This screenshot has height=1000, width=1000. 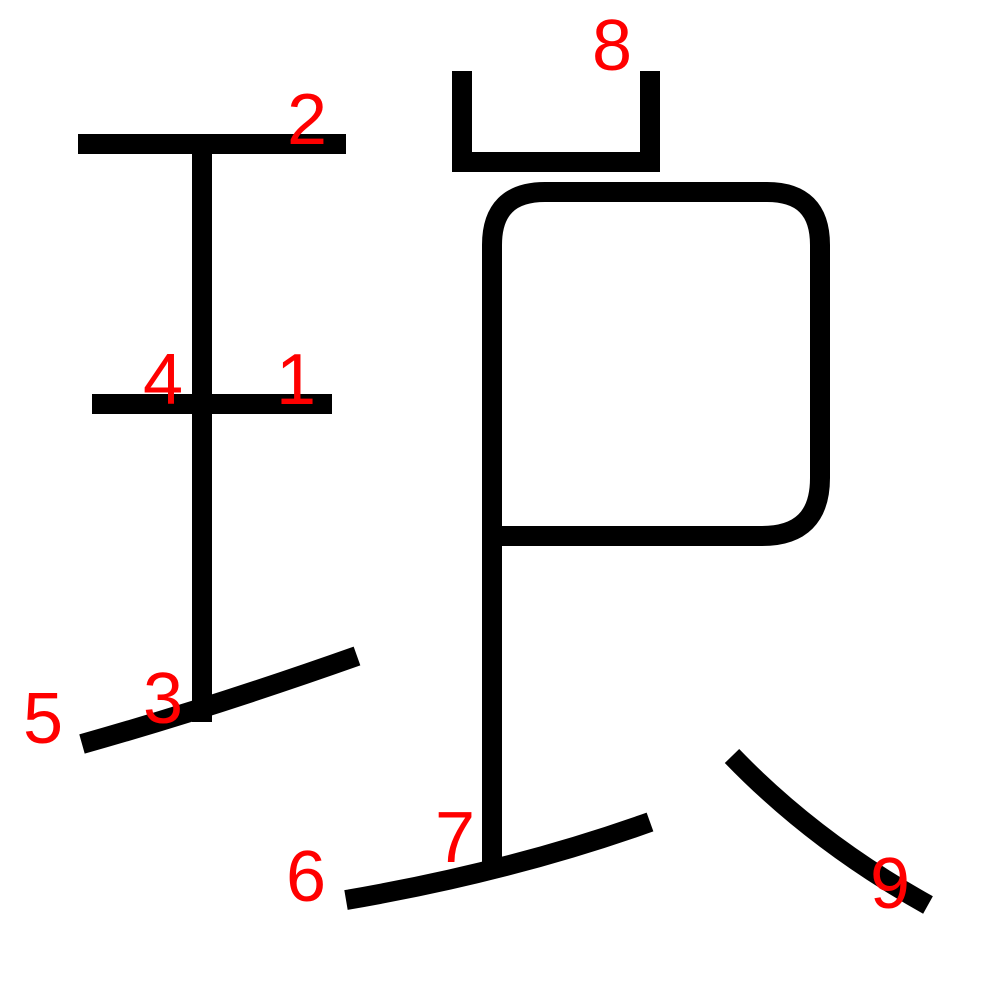 I want to click on label-4: 4, so click(x=163, y=380).